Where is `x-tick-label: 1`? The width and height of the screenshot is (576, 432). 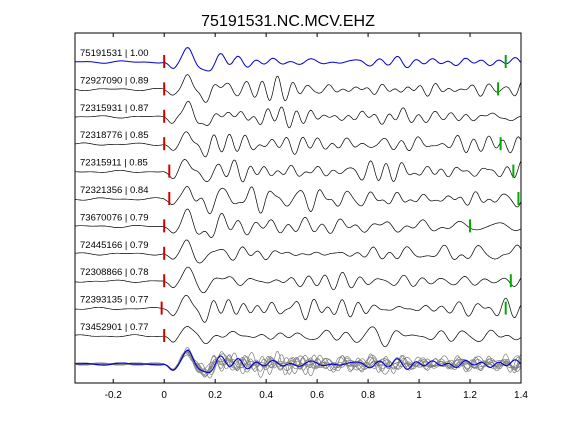 x-tick-label: 1 is located at coordinates (419, 395).